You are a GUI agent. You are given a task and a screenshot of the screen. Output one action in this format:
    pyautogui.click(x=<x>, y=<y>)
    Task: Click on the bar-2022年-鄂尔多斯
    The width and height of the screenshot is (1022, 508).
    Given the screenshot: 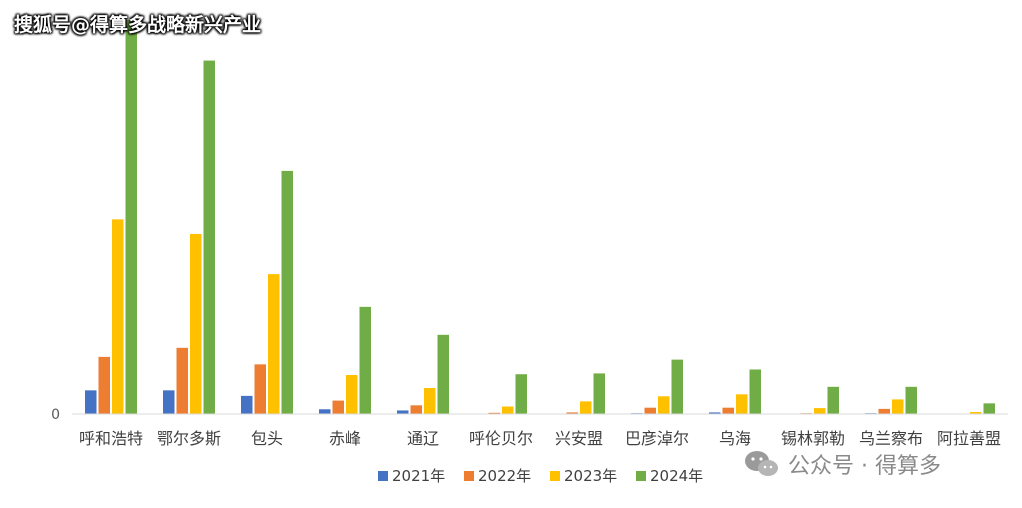 What is the action you would take?
    pyautogui.click(x=182, y=380)
    